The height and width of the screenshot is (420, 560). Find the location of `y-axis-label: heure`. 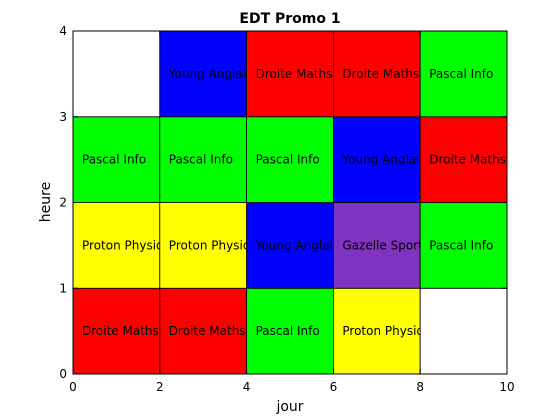

y-axis-label: heure is located at coordinates (46, 202).